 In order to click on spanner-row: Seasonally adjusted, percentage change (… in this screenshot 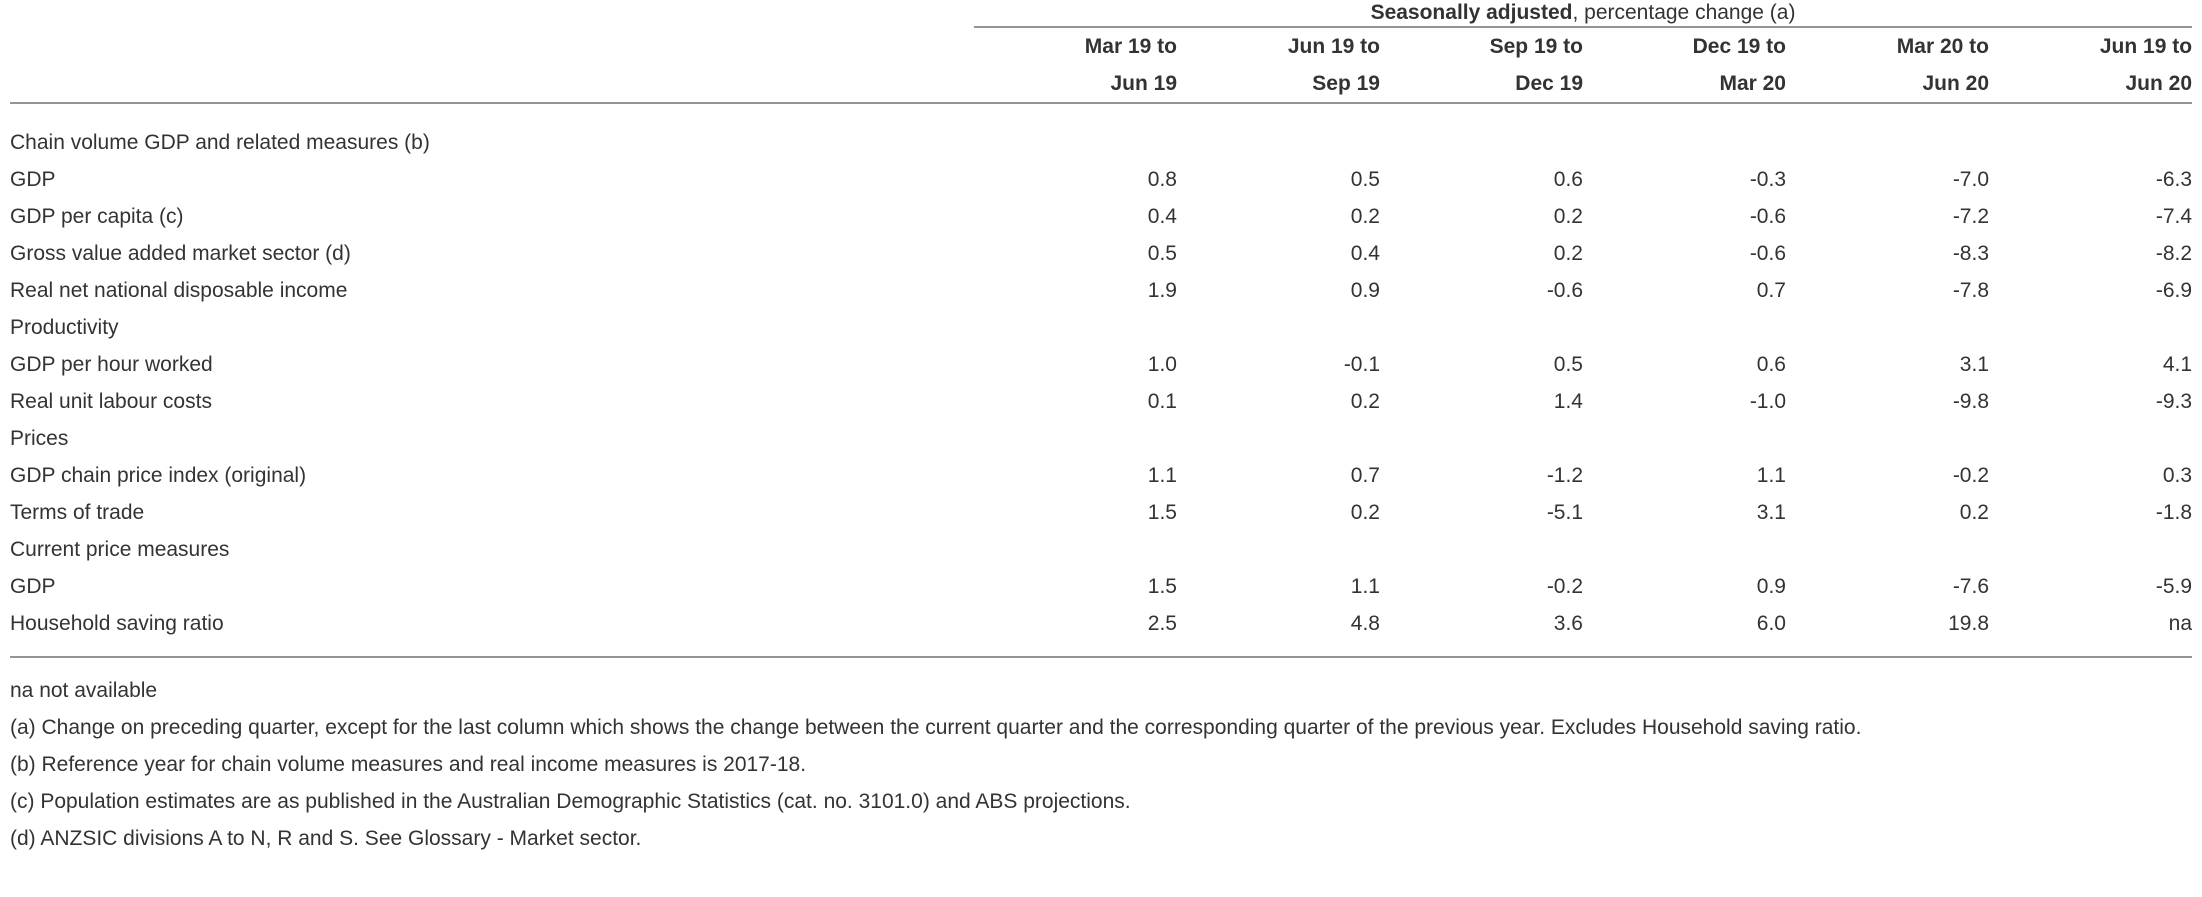, I will do `click(1101, 14)`.